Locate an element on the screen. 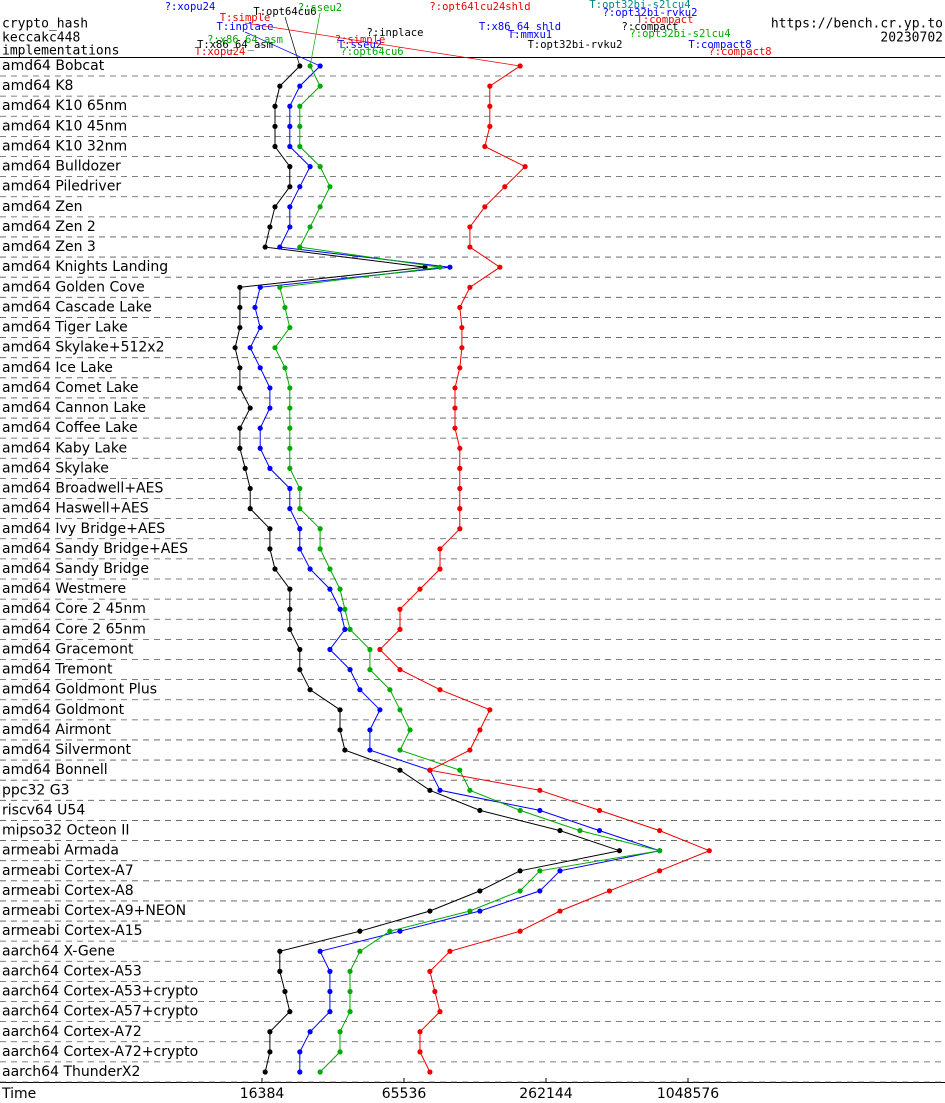 Image resolution: width=945 pixels, height=1103 pixels. legend-label: T:inplace is located at coordinates (245, 27).